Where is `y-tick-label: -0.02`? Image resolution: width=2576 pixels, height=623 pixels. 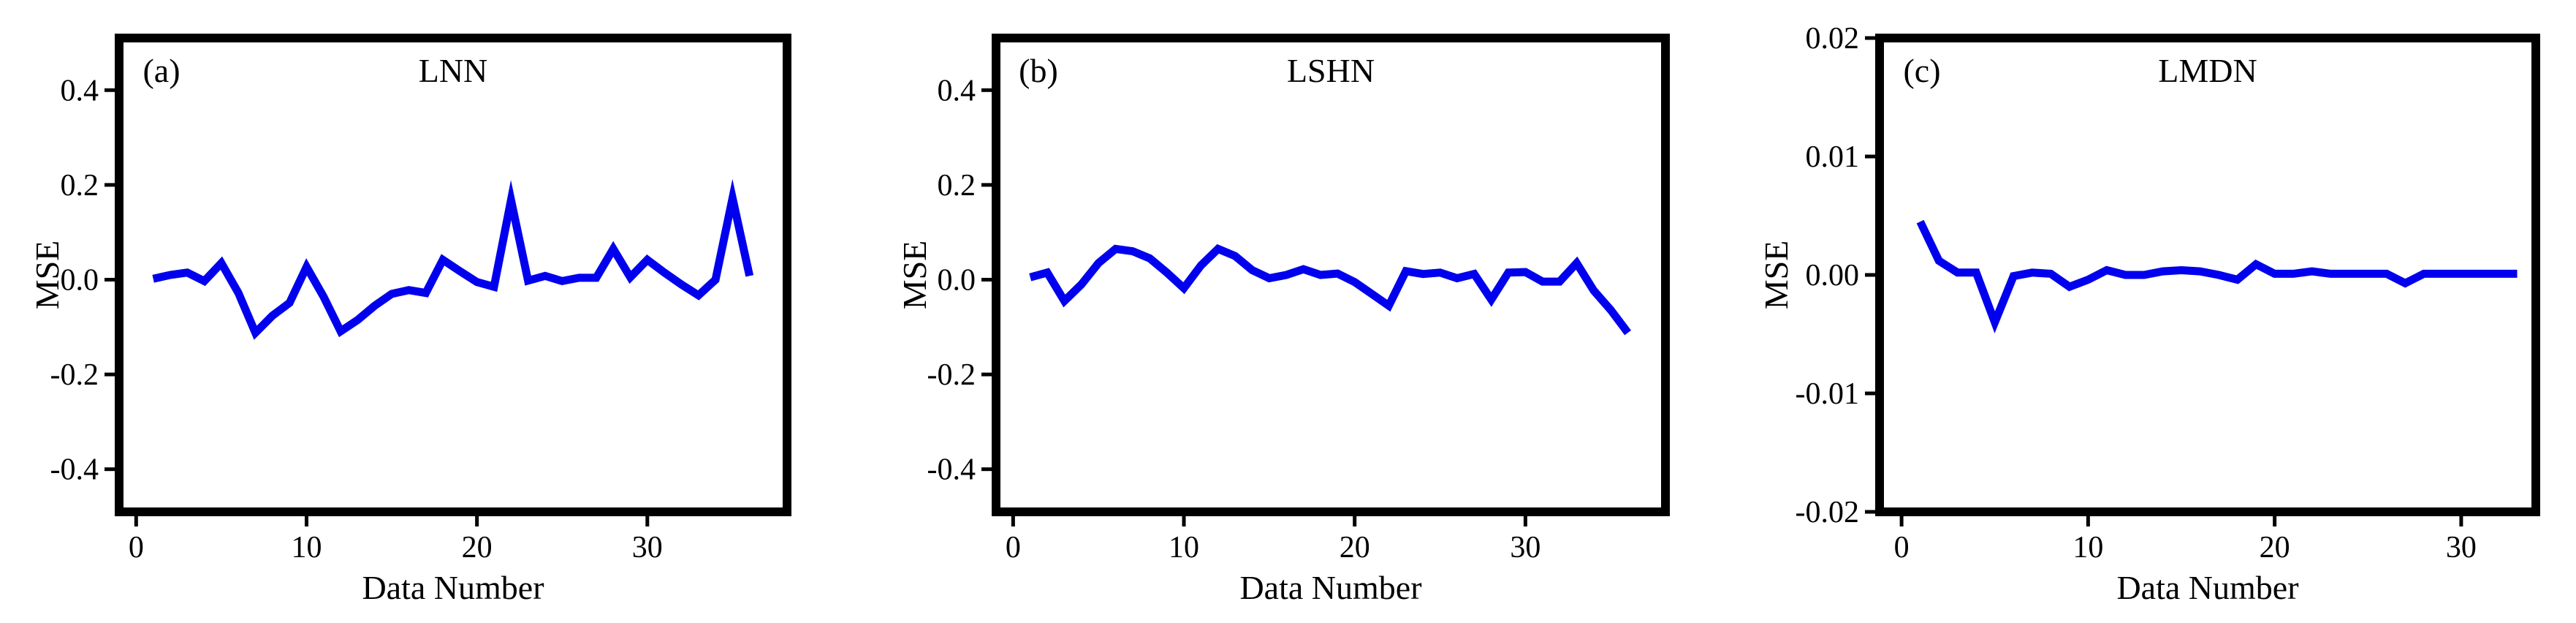
y-tick-label: -0.02 is located at coordinates (1828, 512).